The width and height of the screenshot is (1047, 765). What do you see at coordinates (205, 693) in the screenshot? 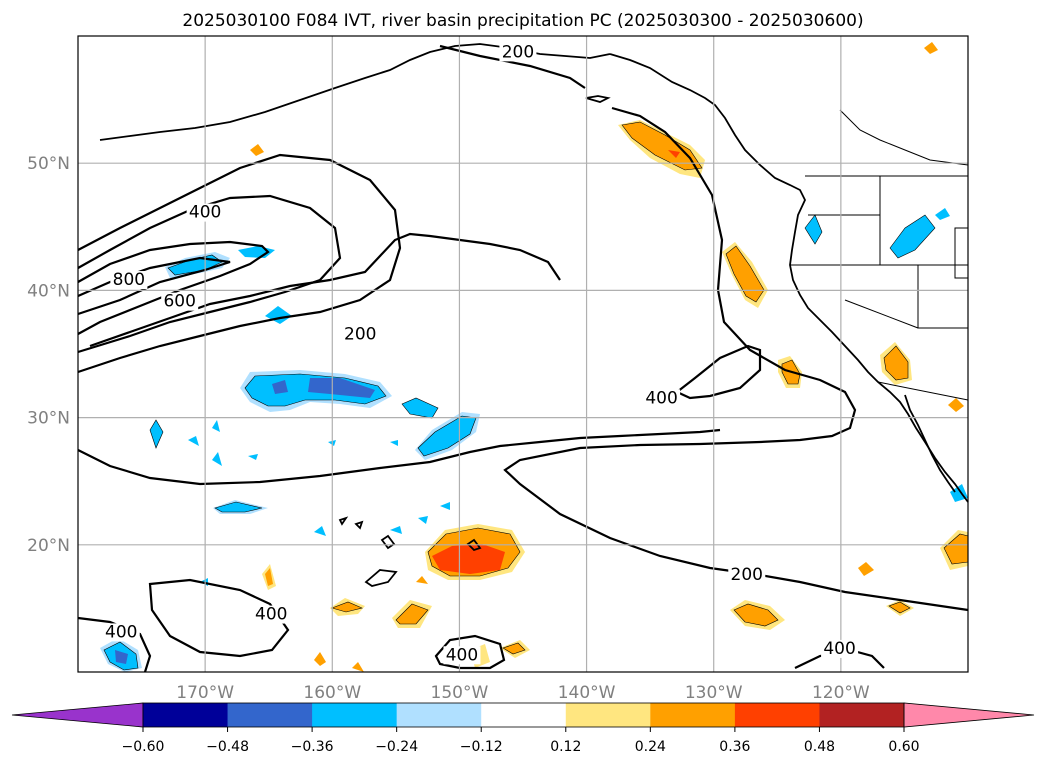
I see `lon-tick-label: 170°W` at bounding box center [205, 693].